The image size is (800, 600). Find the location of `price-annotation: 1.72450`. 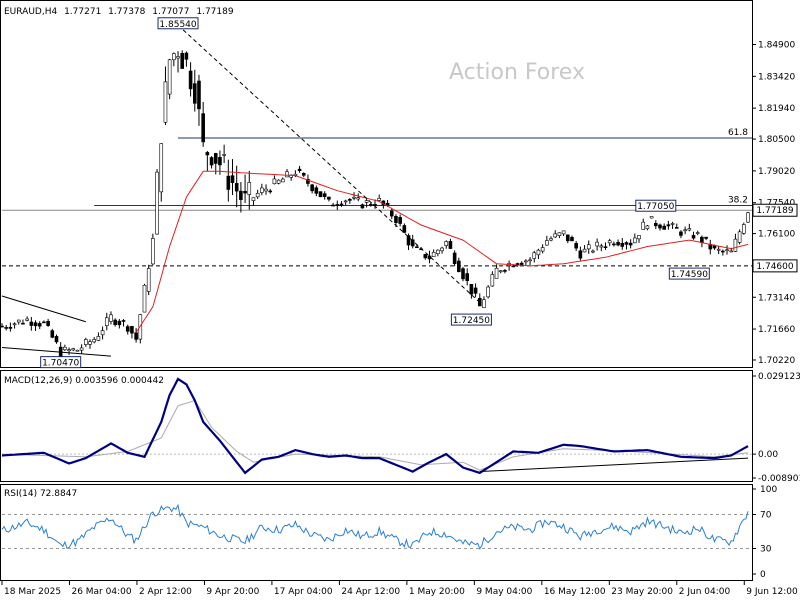

price-annotation: 1.72450 is located at coordinates (471, 319).